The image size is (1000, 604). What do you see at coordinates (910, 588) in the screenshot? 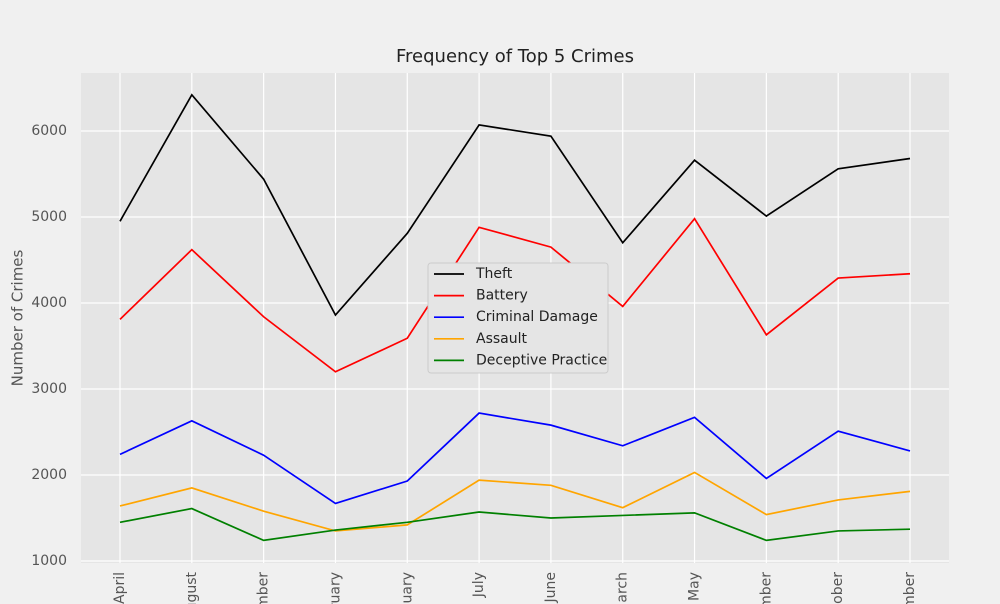
I see `x-tick-label: September` at bounding box center [910, 588].